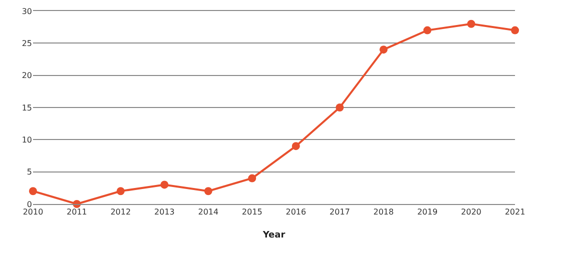 Image resolution: width=569 pixels, height=262 pixels. What do you see at coordinates (120, 212) in the screenshot?
I see `x-tick-label: 2012` at bounding box center [120, 212].